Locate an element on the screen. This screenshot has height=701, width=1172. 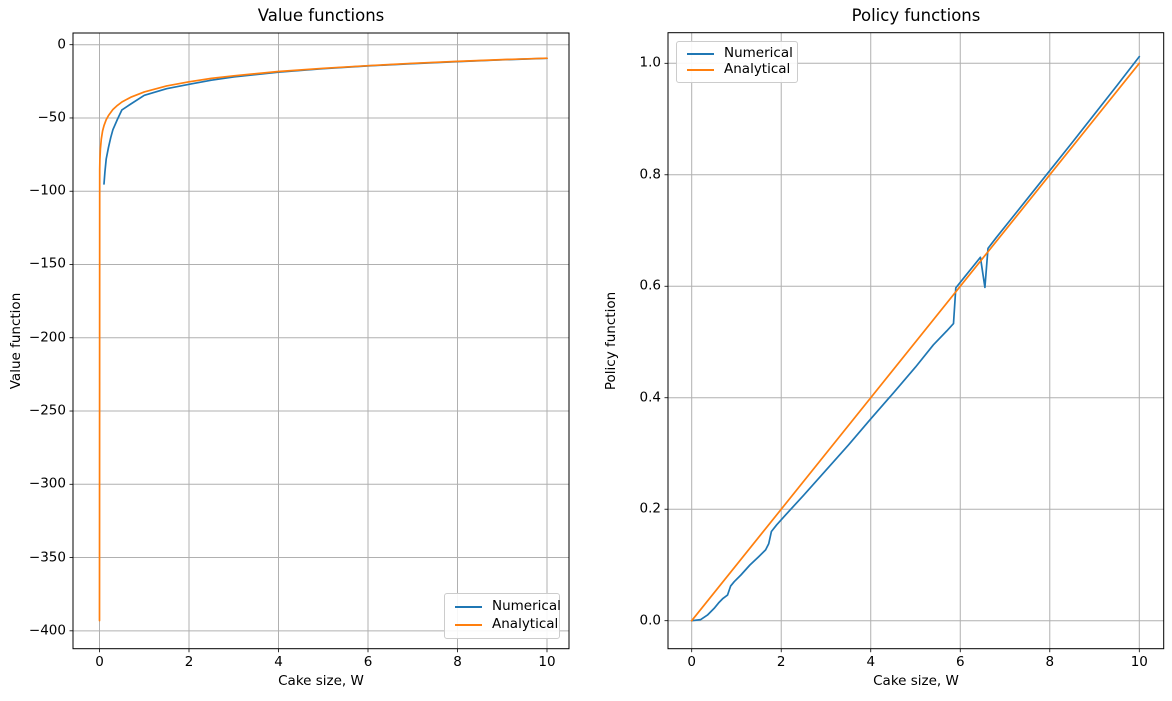
left-plot-ytick: −300 is located at coordinates (47, 483).